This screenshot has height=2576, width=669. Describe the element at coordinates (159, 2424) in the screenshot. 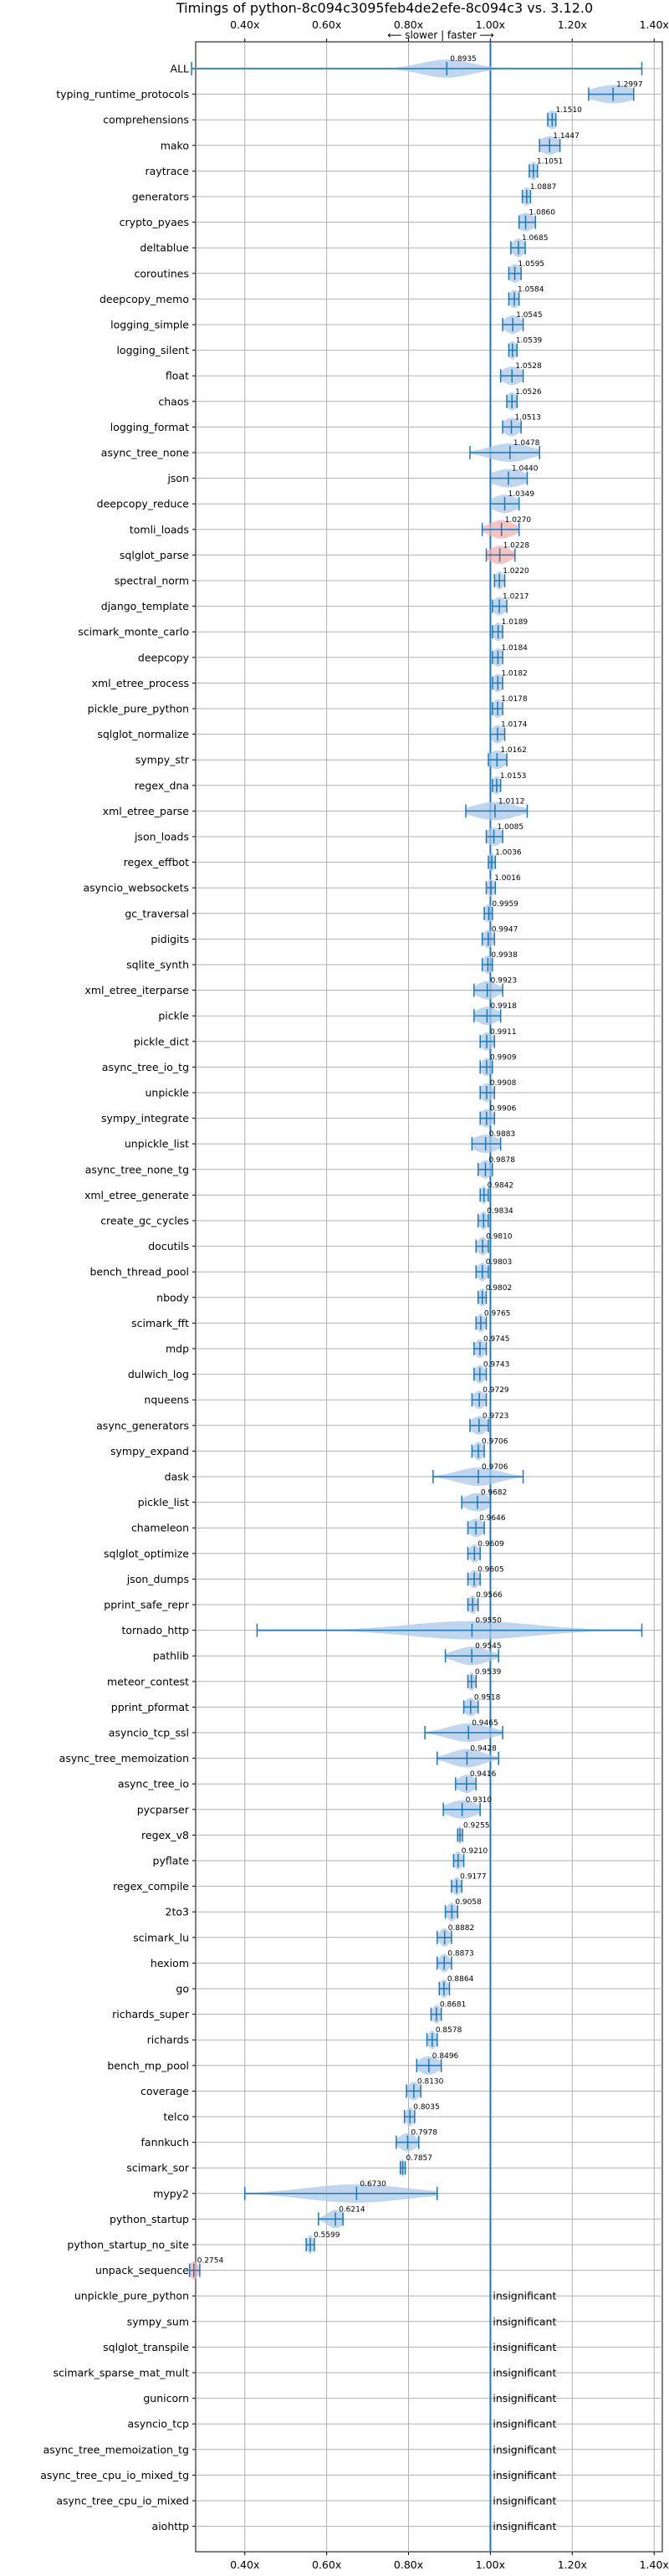

I see `benchmark-label: asyncio_tcp` at that location.